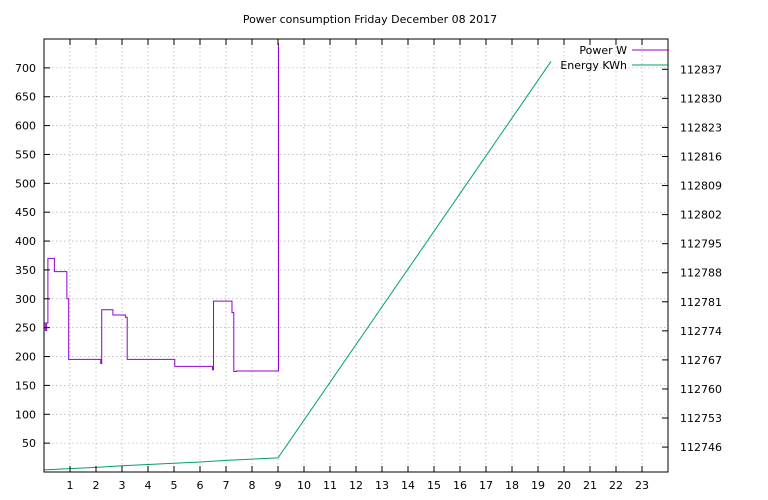 The height and width of the screenshot is (500, 768). Describe the element at coordinates (701, 244) in the screenshot. I see `y2-tick-label: 112795` at that location.